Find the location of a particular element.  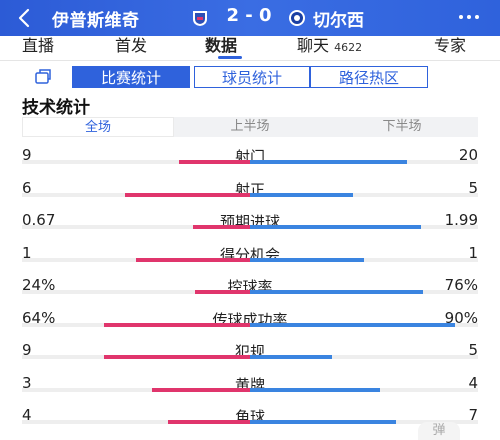

share-icon is located at coordinates (43, 76).